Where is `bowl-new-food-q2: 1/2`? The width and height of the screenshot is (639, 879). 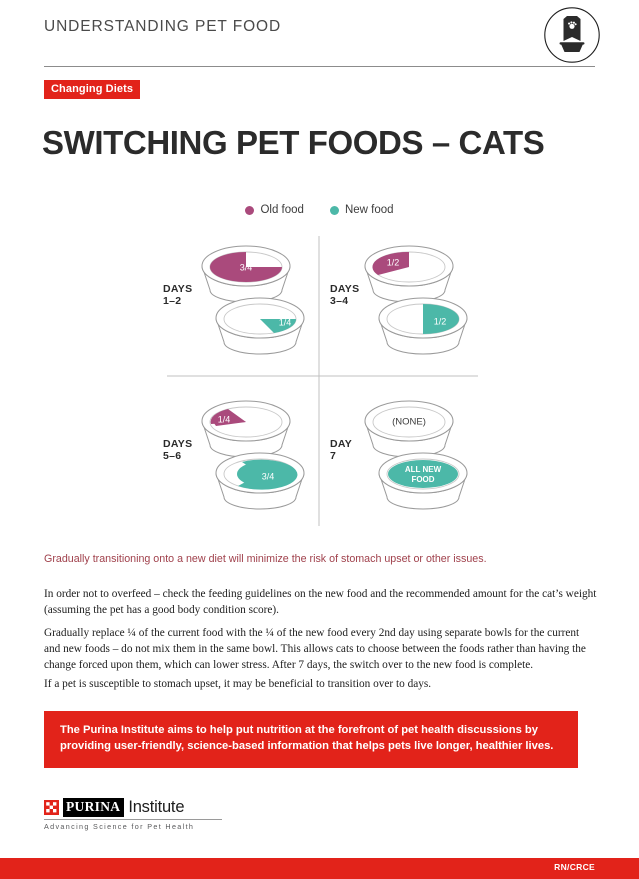 bowl-new-food-q2: 1/2 is located at coordinates (423, 326).